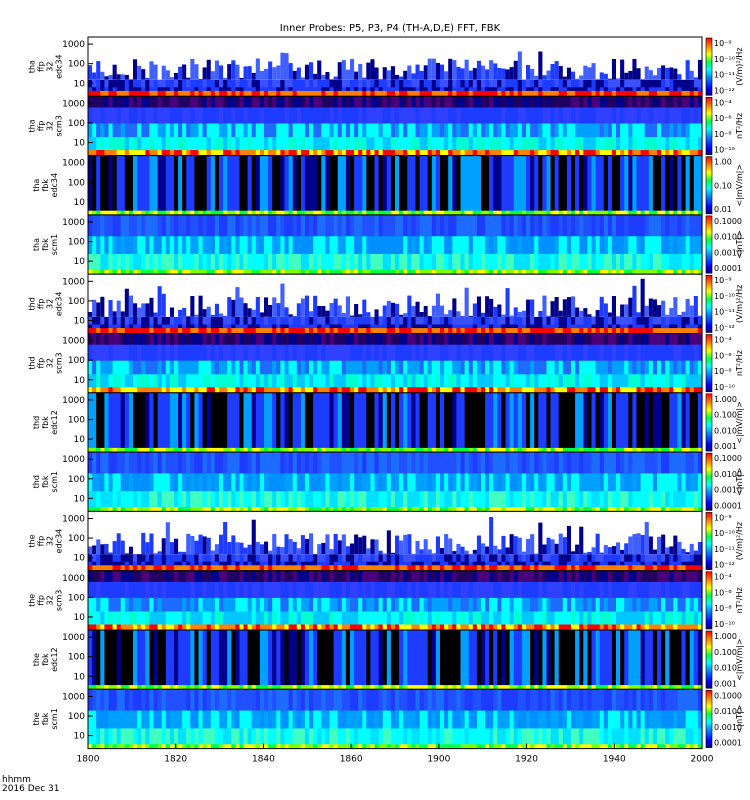 The image size is (750, 800). Describe the element at coordinates (723, 209) in the screenshot. I see `colorbar-tick-label: 0.01` at that location.